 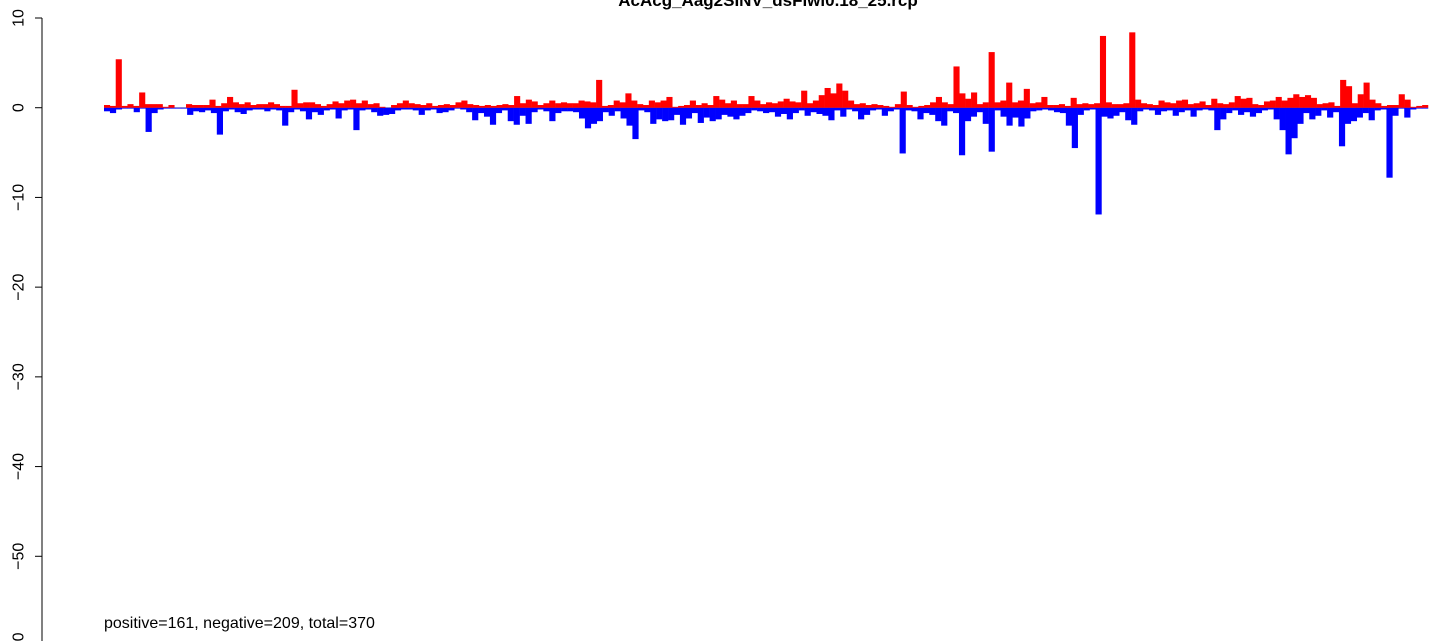 I want to click on y-tick-label: −60, so click(x=19, y=636).